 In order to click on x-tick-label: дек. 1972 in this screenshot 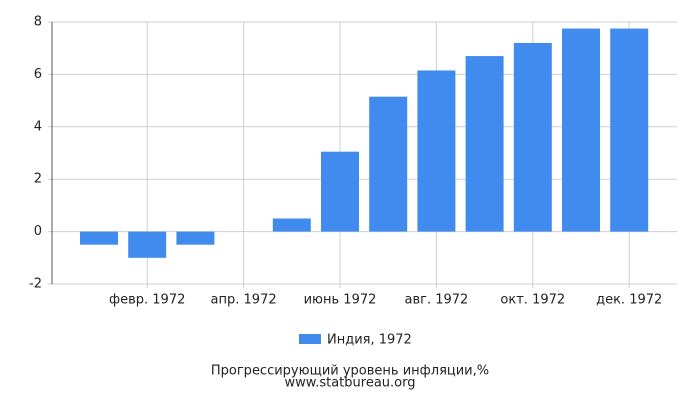, I will do `click(629, 300)`.